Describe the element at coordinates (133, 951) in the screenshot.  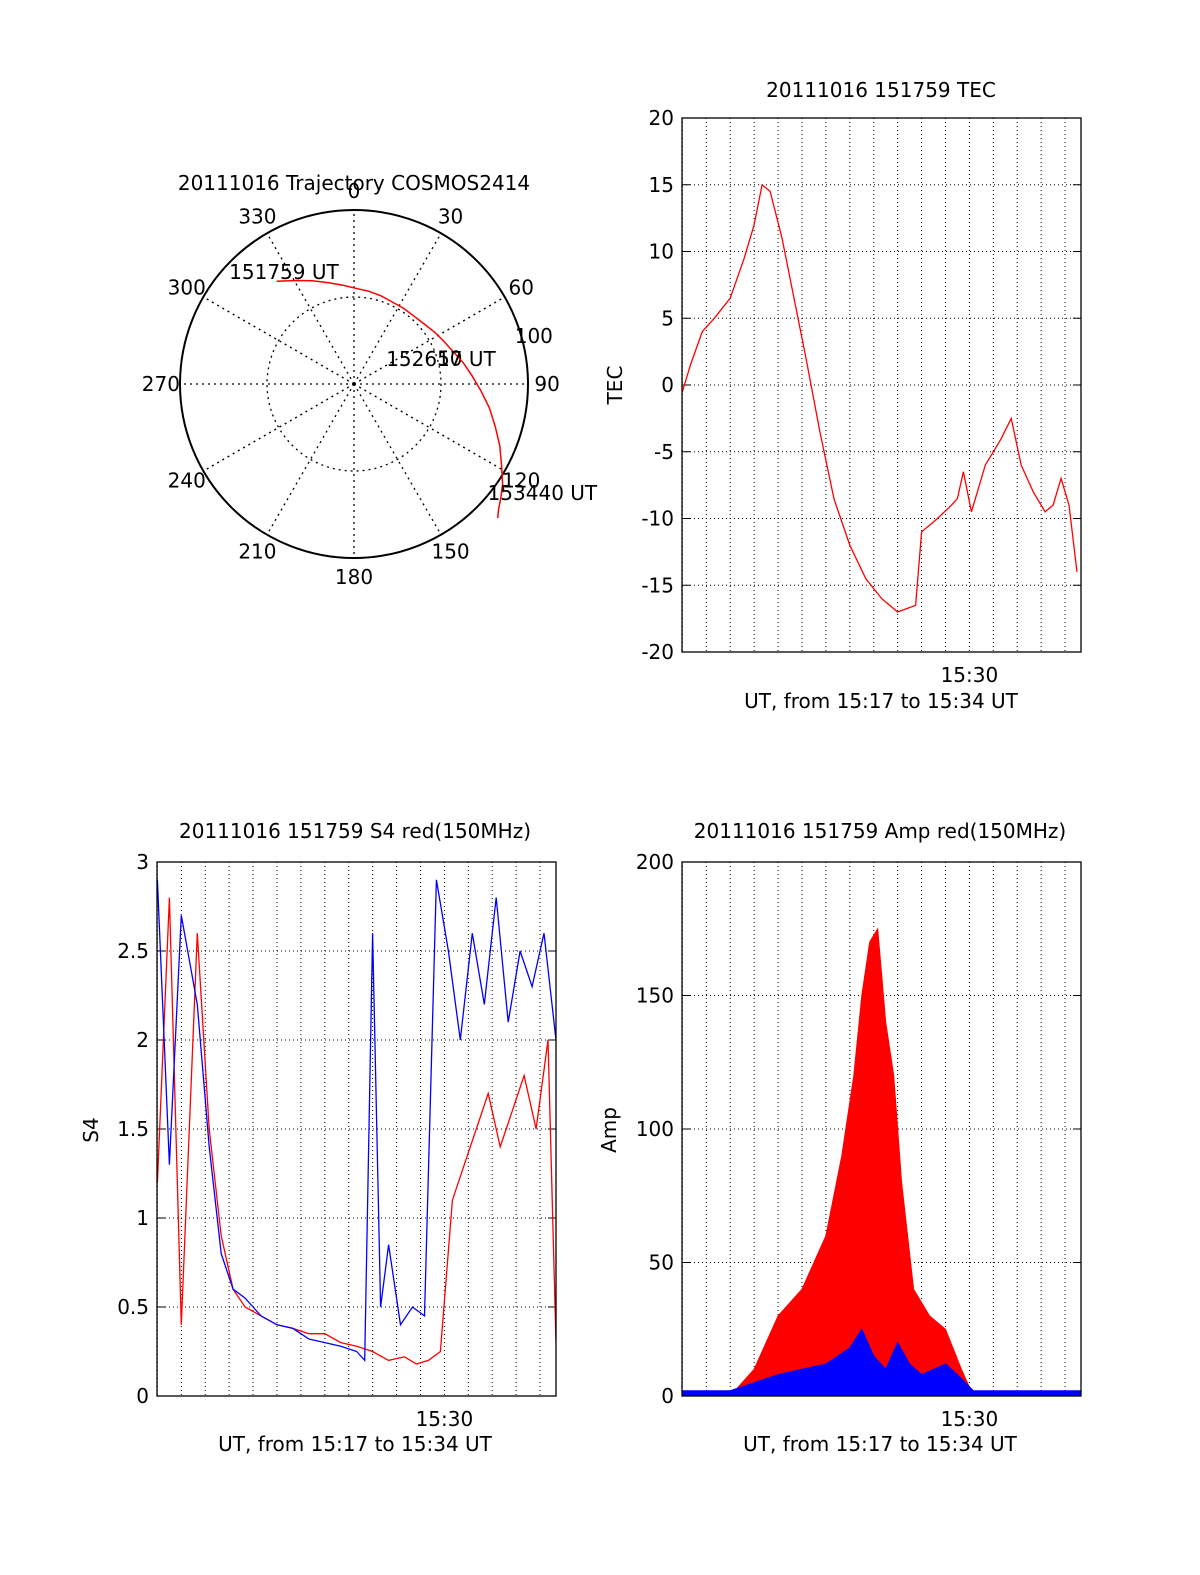
I see `s4-ytick-label: 2.5` at that location.